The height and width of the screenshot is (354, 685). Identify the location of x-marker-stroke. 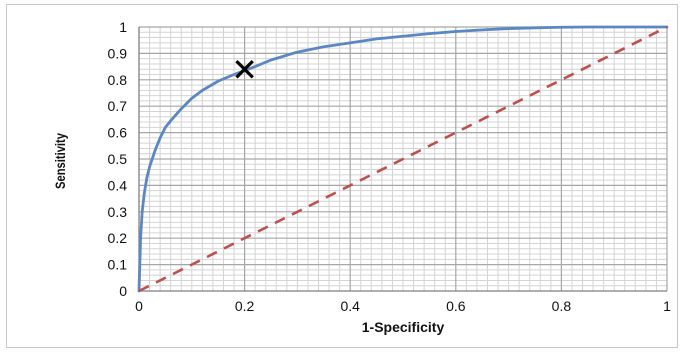
(244, 69).